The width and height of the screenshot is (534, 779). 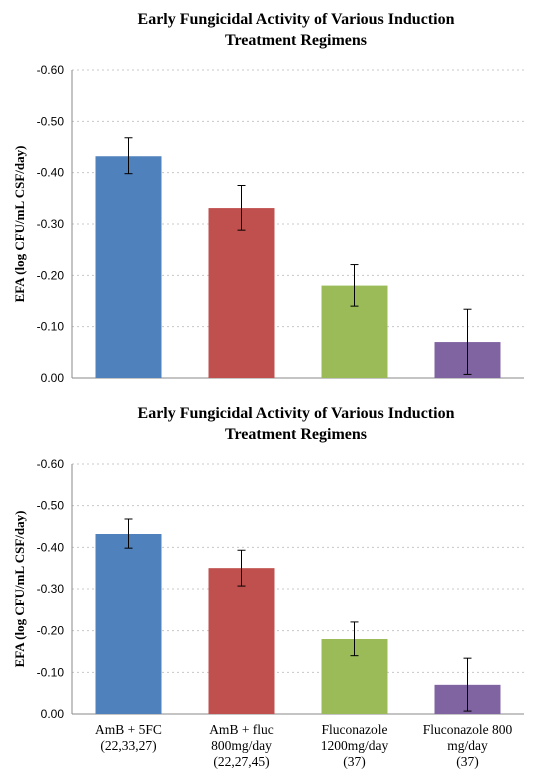 What do you see at coordinates (128, 729) in the screenshot?
I see `x-category-label: AmB + 5FC` at bounding box center [128, 729].